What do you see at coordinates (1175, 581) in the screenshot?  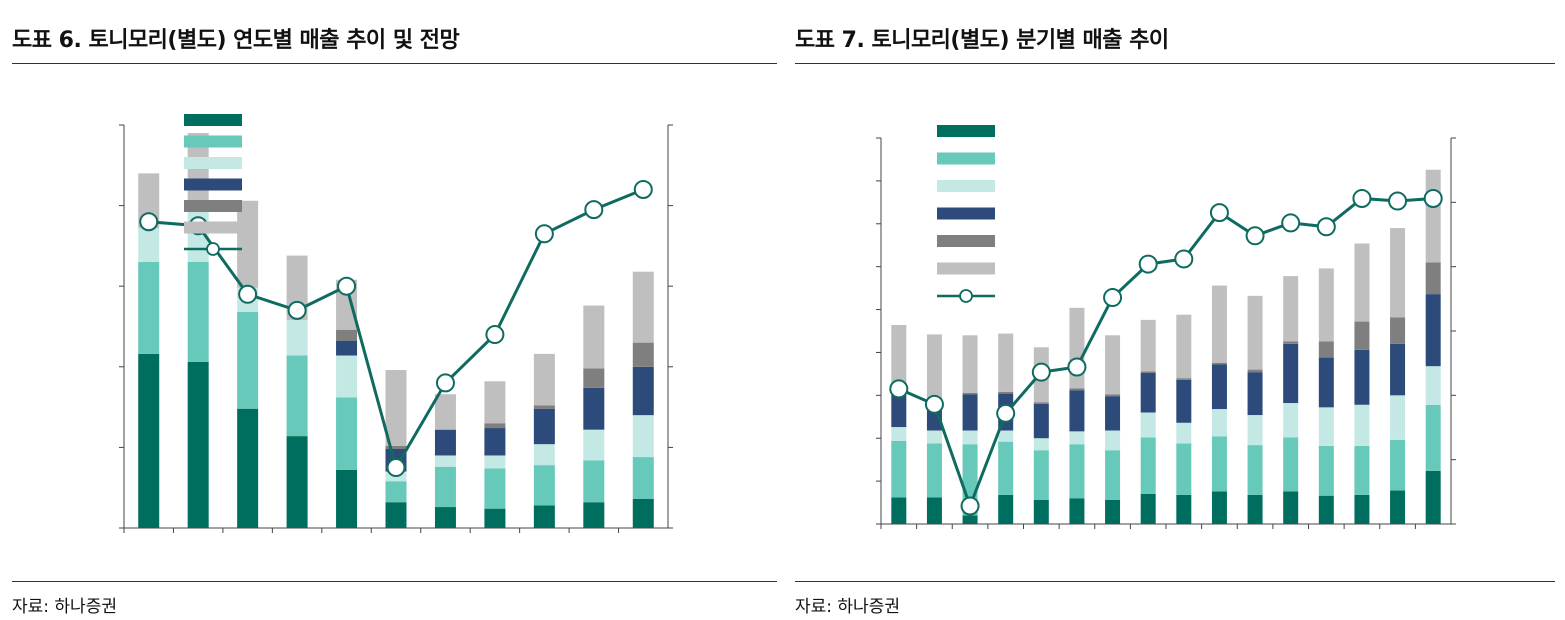 I see `source-rule` at bounding box center [1175, 581].